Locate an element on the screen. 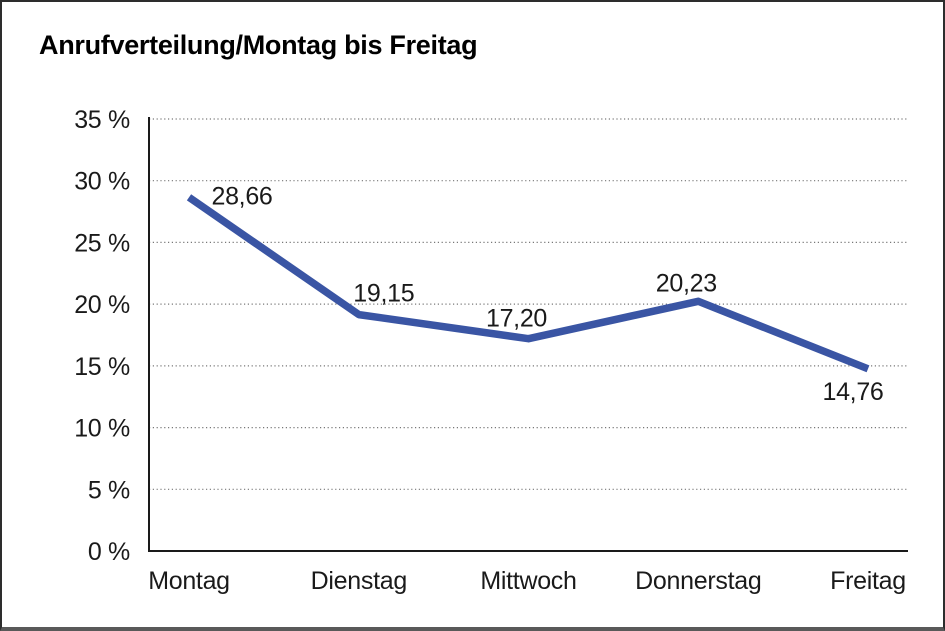 The image size is (945, 631). y-tick-label: 5 % is located at coordinates (109, 490).